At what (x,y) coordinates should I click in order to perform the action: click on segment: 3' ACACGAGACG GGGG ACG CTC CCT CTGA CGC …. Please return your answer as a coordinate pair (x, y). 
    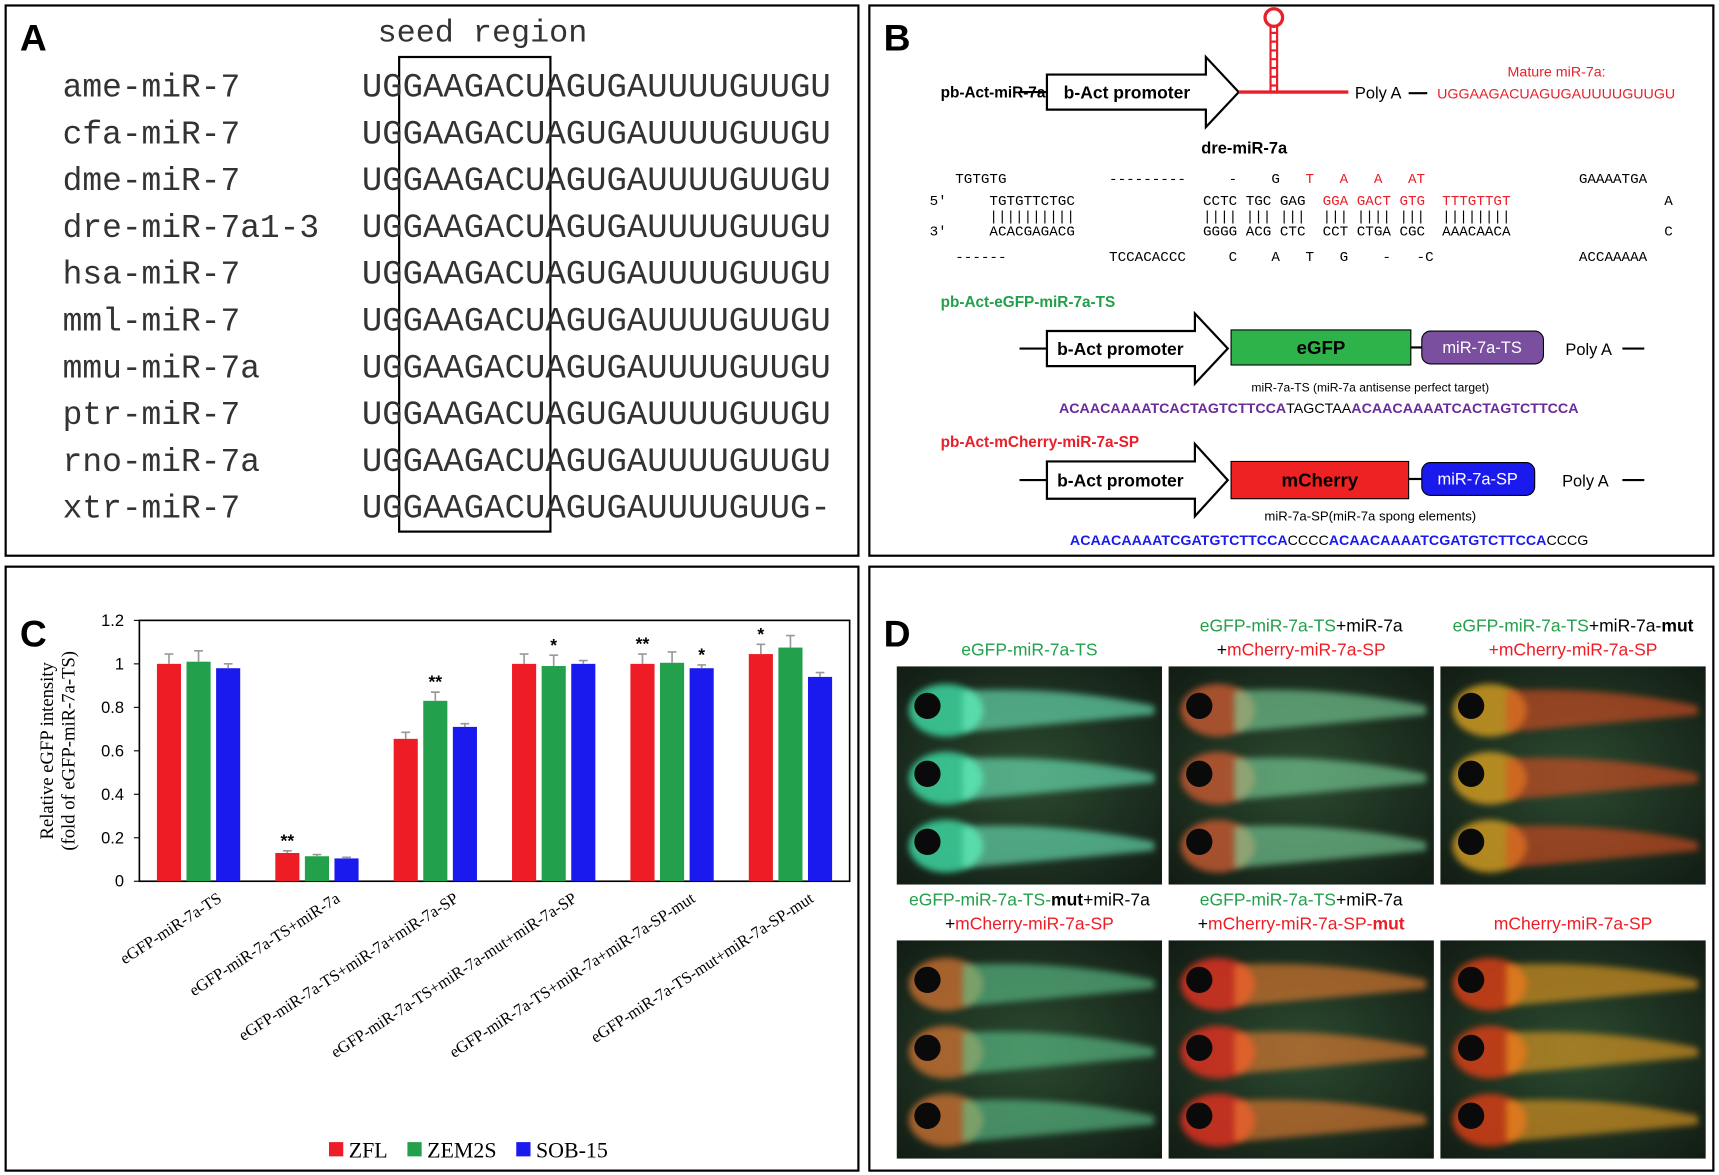
    Looking at the image, I should click on (1301, 233).